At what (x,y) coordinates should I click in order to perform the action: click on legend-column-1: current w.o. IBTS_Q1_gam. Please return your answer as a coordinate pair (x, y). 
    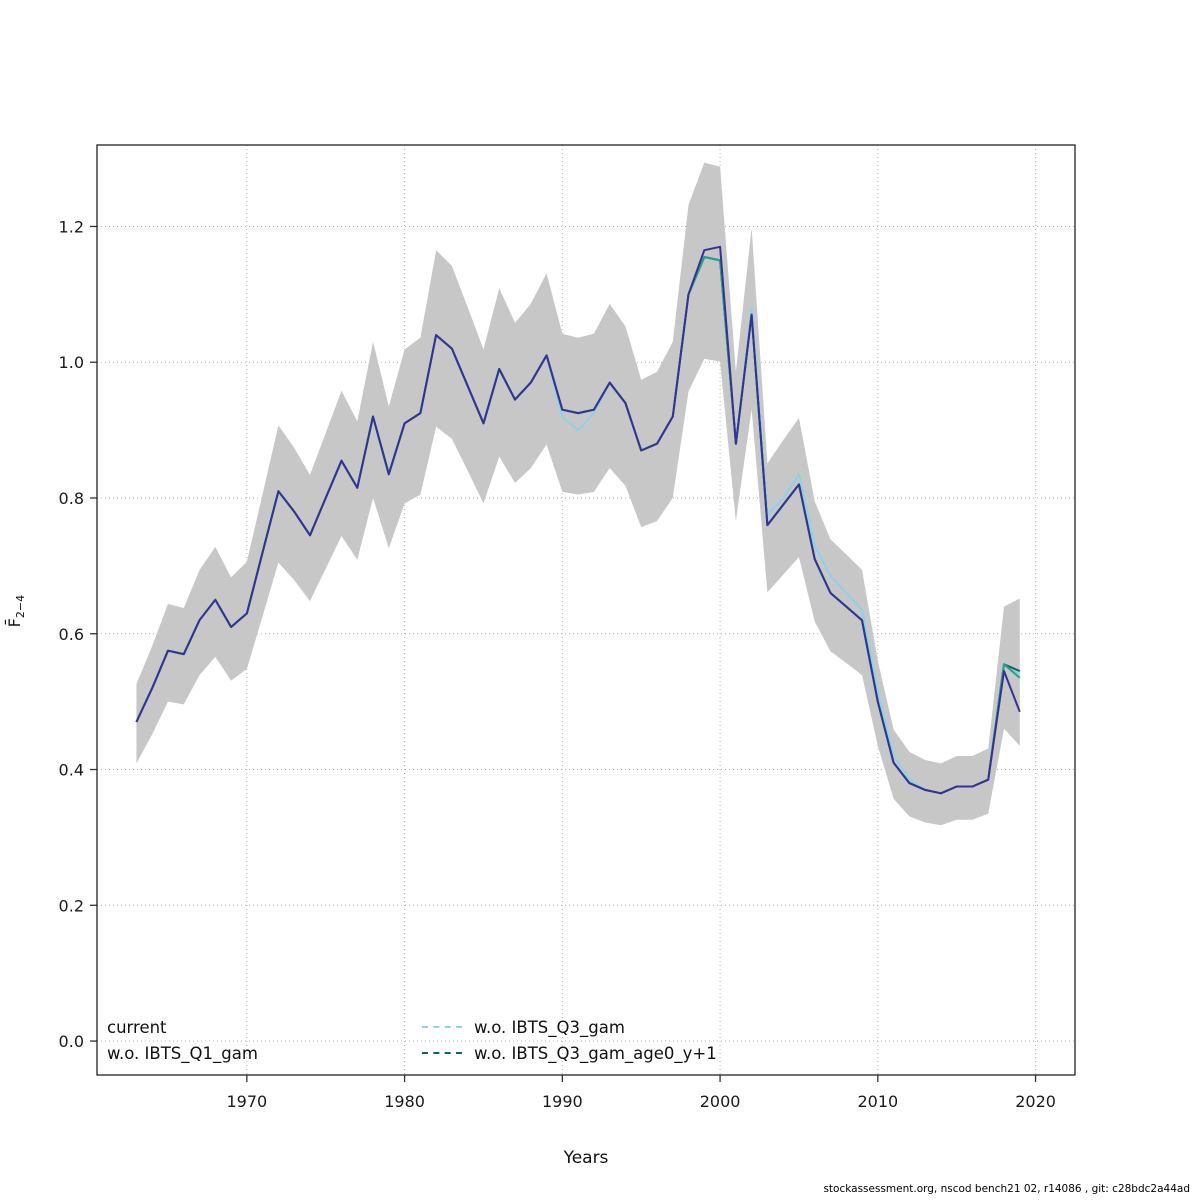
    Looking at the image, I should click on (264, 1040).